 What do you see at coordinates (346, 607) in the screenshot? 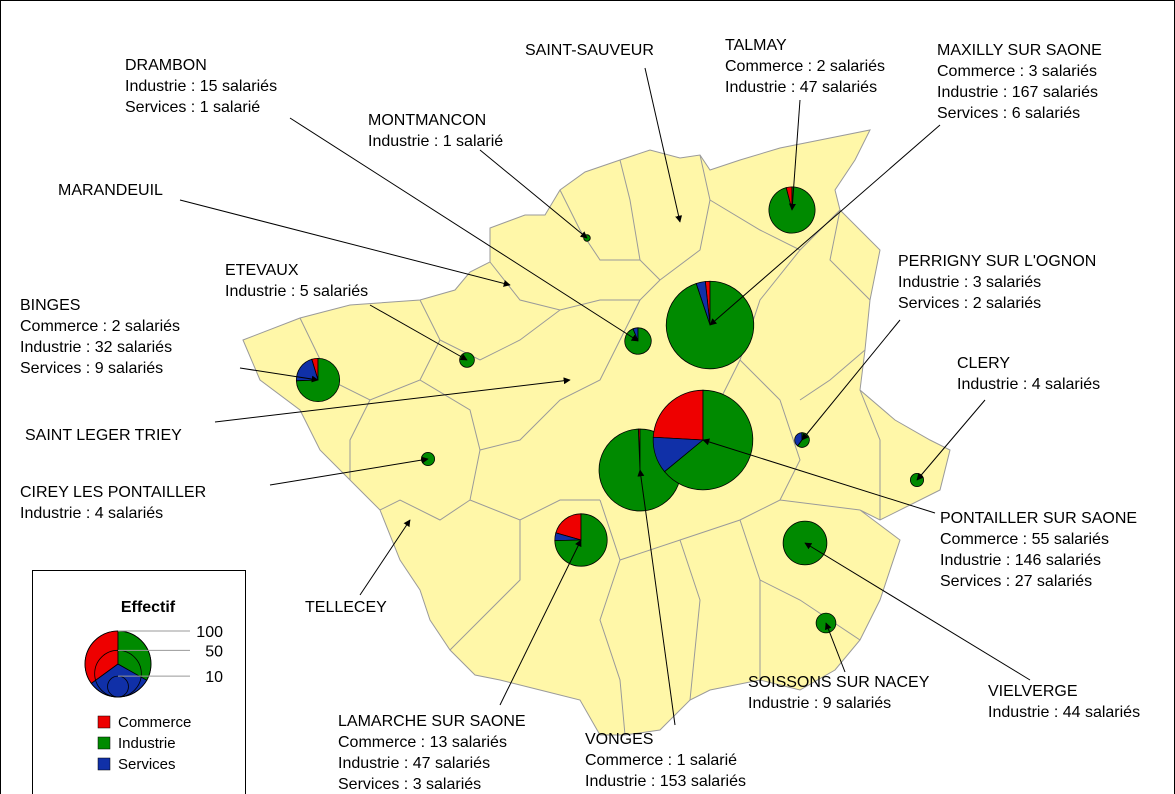
I see `commune-name: TELLECEY` at bounding box center [346, 607].